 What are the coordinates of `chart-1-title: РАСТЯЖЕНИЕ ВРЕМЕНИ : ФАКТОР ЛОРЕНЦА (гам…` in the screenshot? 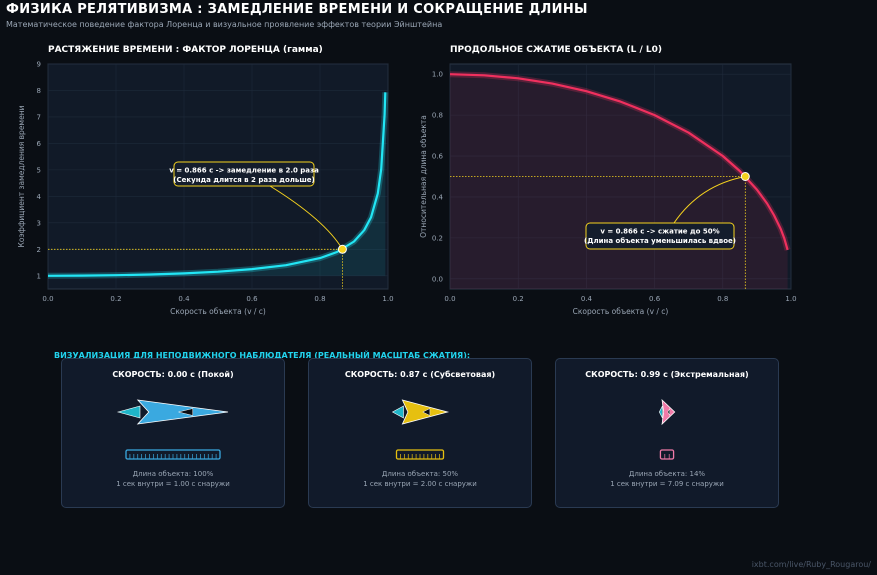 It's located at (185, 50).